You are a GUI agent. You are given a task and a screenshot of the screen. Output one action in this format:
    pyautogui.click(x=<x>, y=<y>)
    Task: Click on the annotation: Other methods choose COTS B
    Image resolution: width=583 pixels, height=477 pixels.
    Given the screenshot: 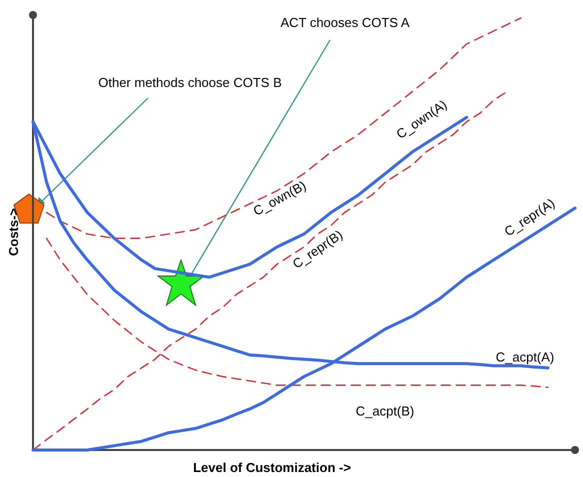 What is the action you would take?
    pyautogui.click(x=190, y=82)
    